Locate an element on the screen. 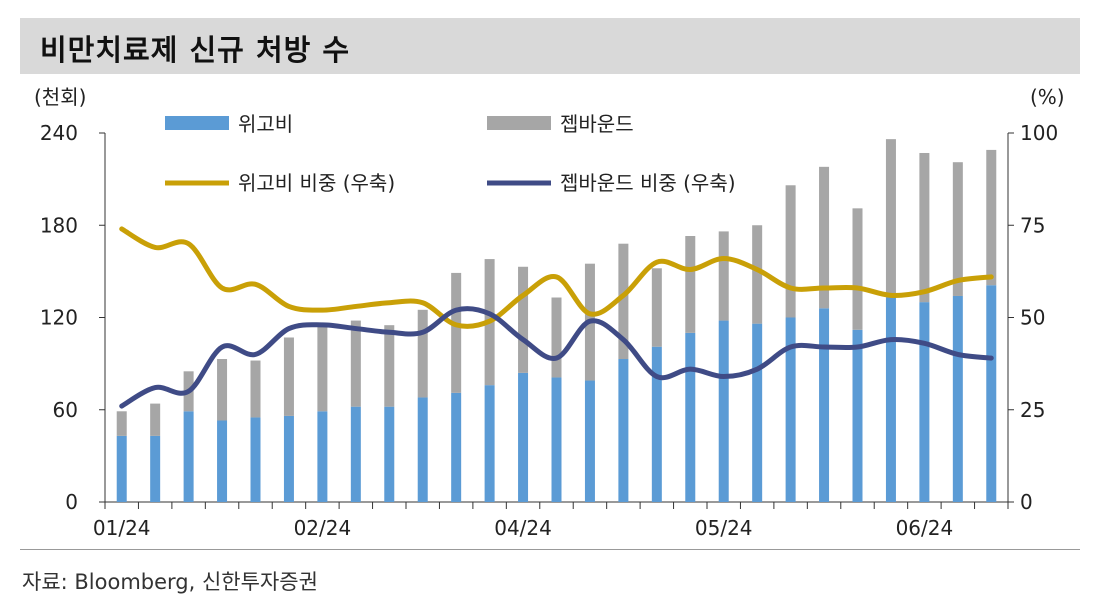 The height and width of the screenshot is (611, 1095). left-tick-label: 0 is located at coordinates (71, 502).